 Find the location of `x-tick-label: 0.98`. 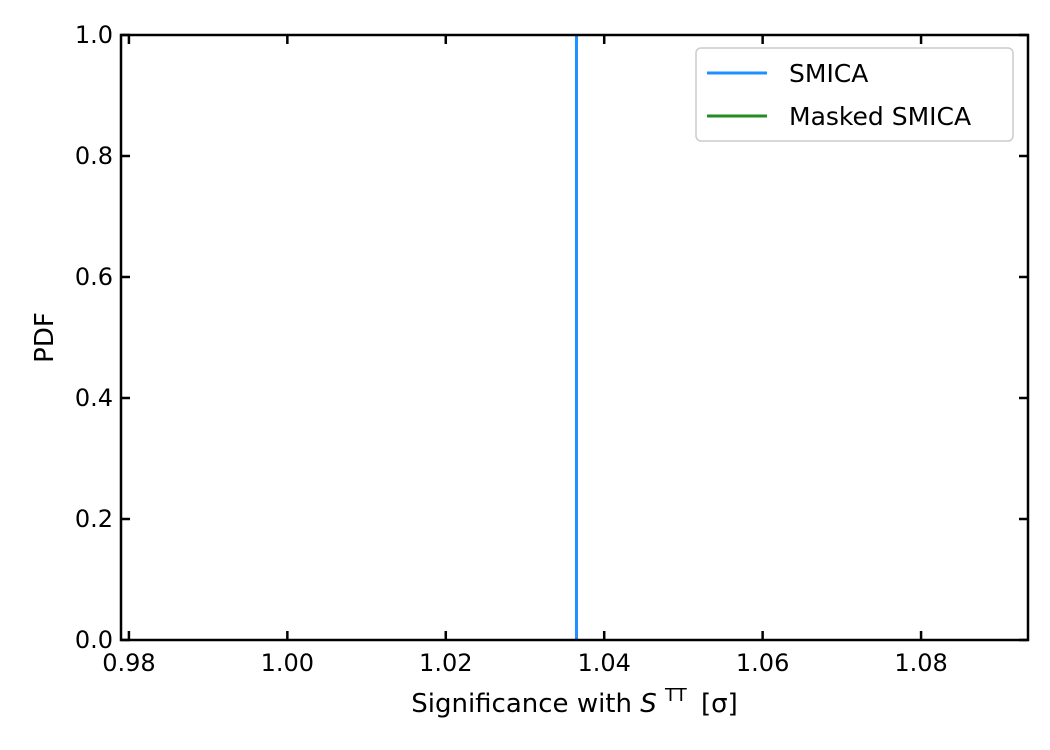

x-tick-label: 0.98 is located at coordinates (128, 663).